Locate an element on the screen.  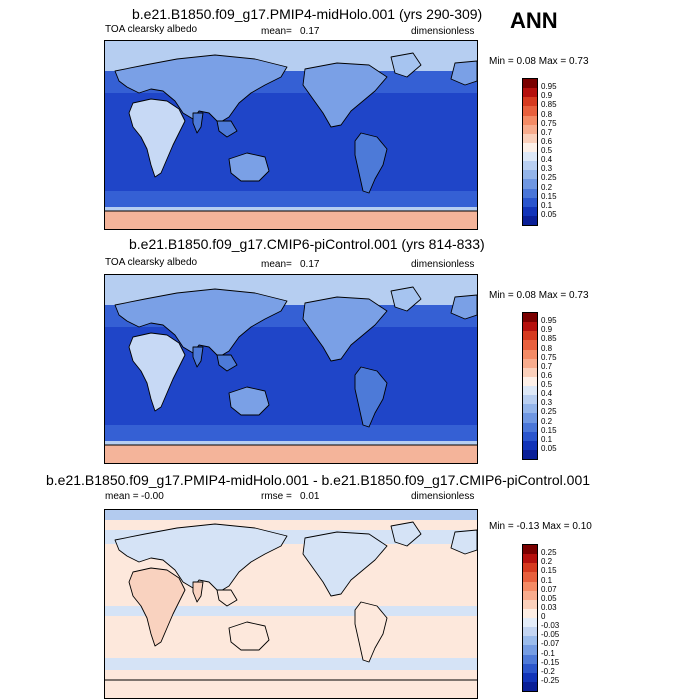
panel2-variable: TOA clearsky albedo is located at coordinates (151, 262).